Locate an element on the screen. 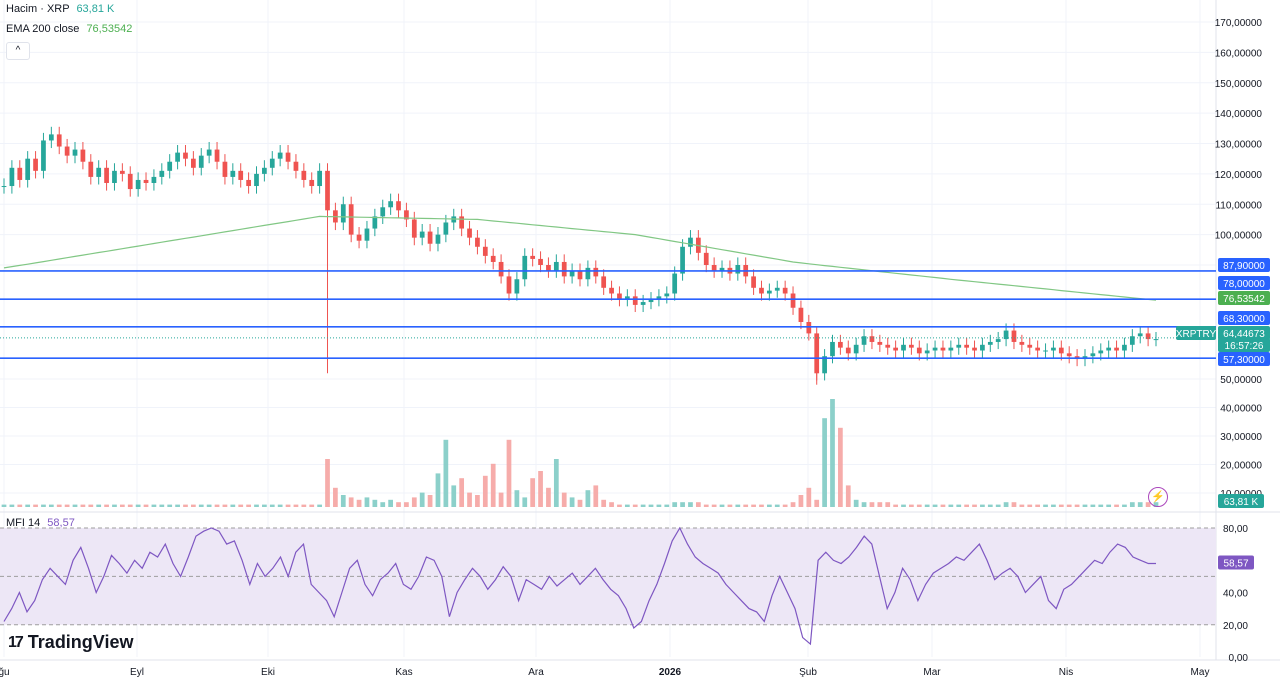 The height and width of the screenshot is (686, 1280). collapse-legend-button: ^ is located at coordinates (18, 51).